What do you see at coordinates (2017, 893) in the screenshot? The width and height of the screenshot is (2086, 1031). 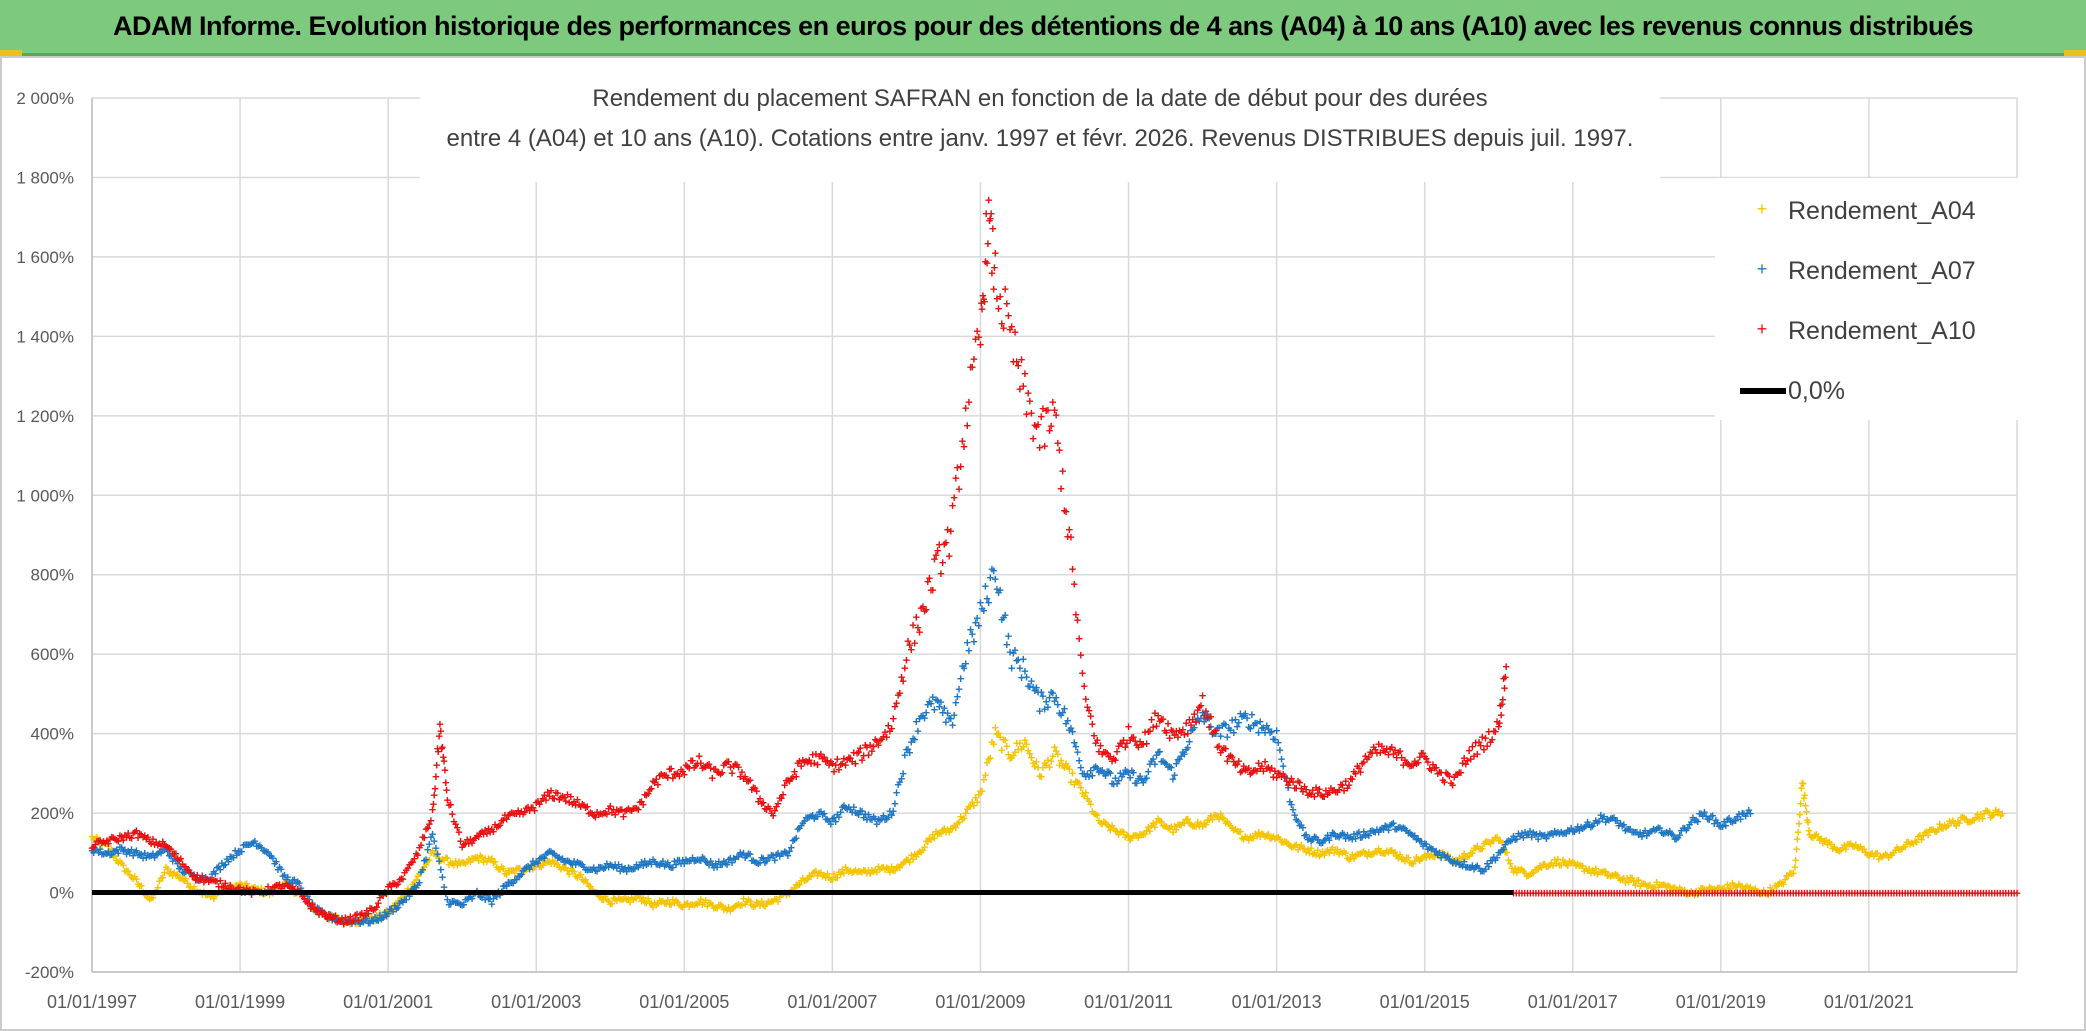 I see `point-Rendement_A10-zero: +` at bounding box center [2017, 893].